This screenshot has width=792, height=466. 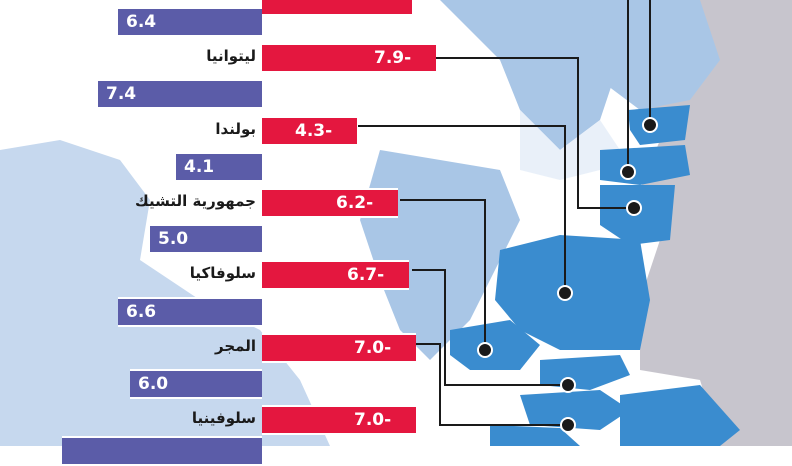 What do you see at coordinates (235, 346) in the screenshot?
I see `country-label: المجر` at bounding box center [235, 346].